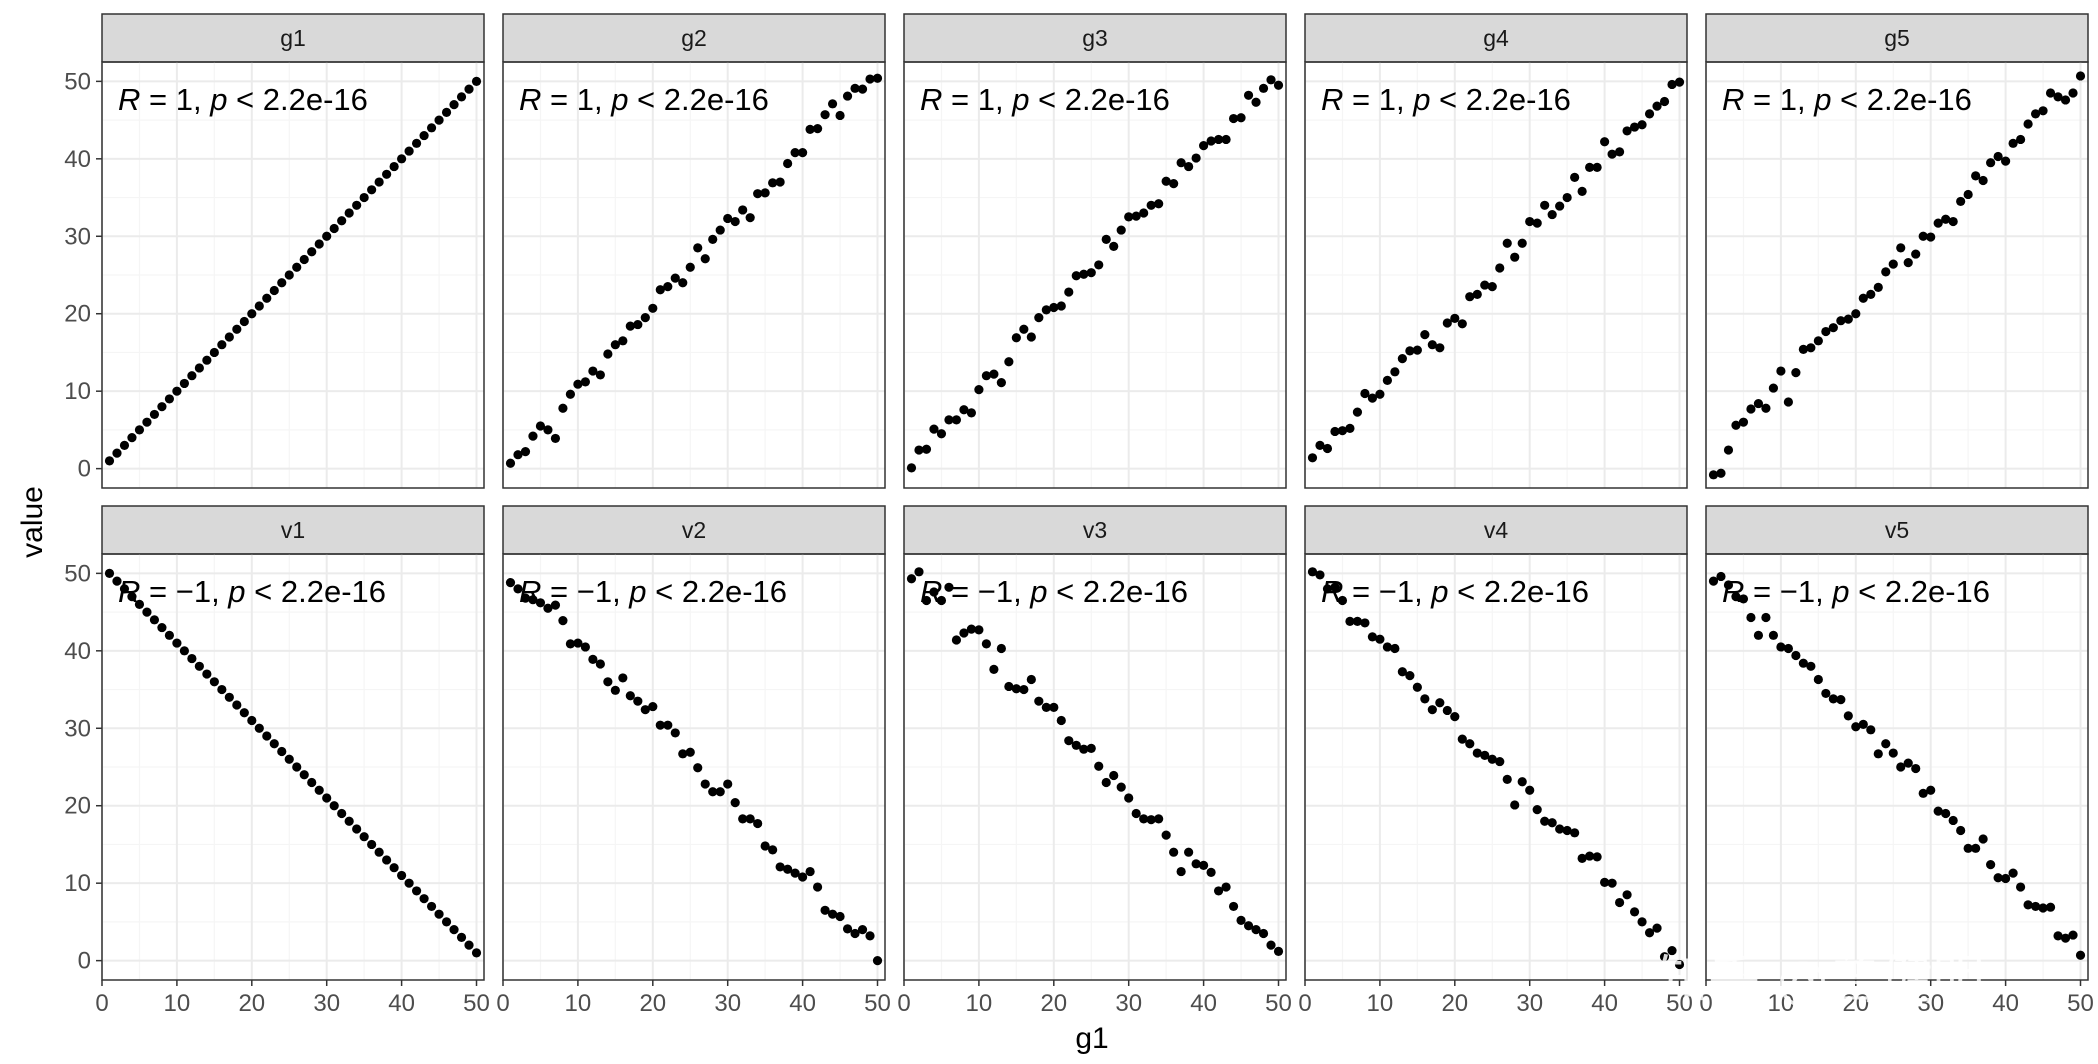 Image resolution: width=2098 pixels, height=1064 pixels. Describe the element at coordinates (694, 767) in the screenshot. I see `panel-border-v2` at that location.